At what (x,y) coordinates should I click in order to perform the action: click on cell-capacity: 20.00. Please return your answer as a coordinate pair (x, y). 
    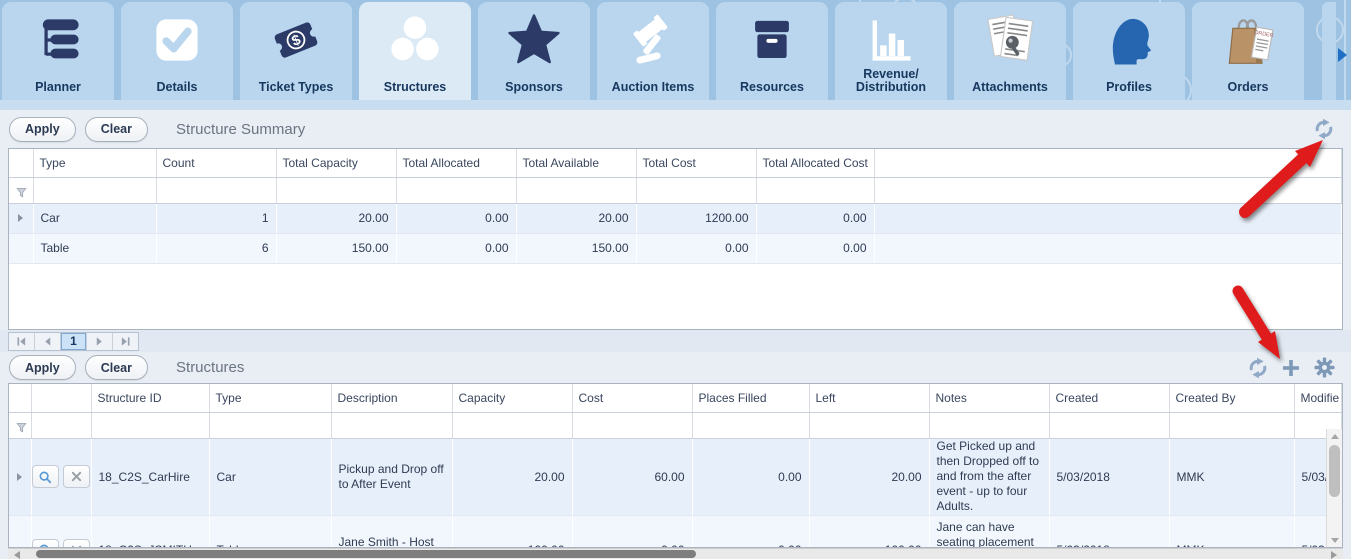
    Looking at the image, I should click on (512, 477).